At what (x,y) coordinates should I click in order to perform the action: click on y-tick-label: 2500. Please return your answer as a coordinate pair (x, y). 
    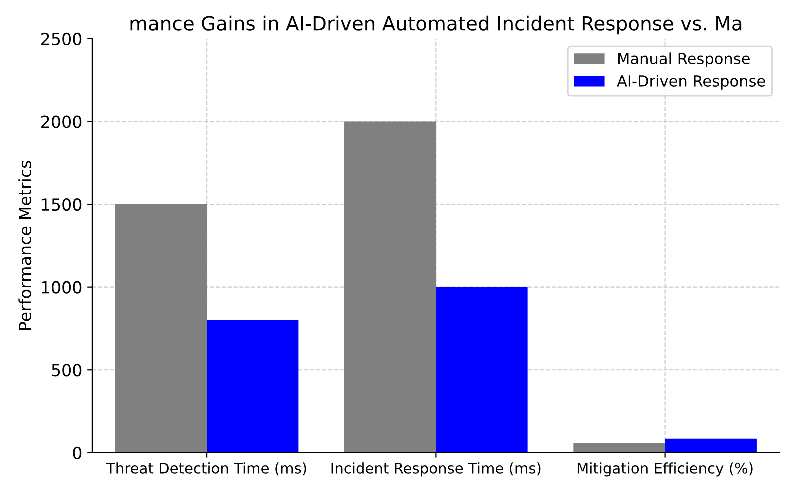
    Looking at the image, I should click on (62, 39).